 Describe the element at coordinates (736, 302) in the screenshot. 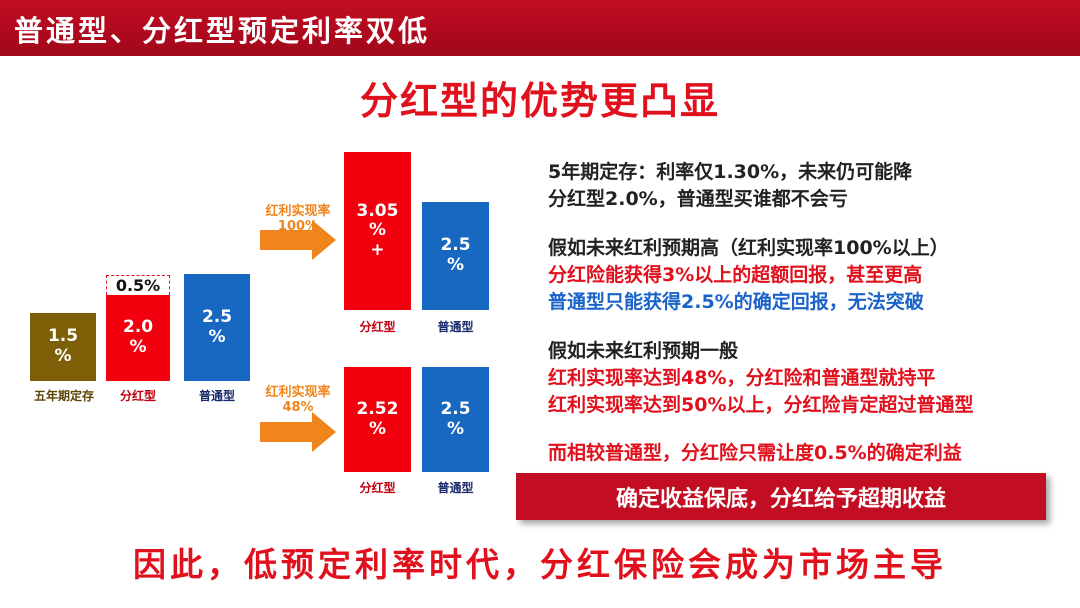

I see `text-block2-line3: 普通型只能获得2.5%的确定回报，无法突破` at that location.